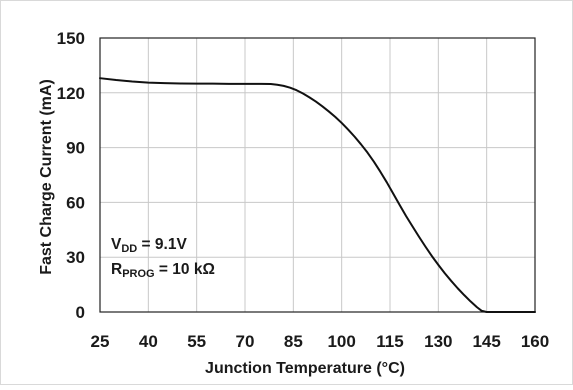  Describe the element at coordinates (293, 341) in the screenshot. I see `x-tick-label: 85` at that location.